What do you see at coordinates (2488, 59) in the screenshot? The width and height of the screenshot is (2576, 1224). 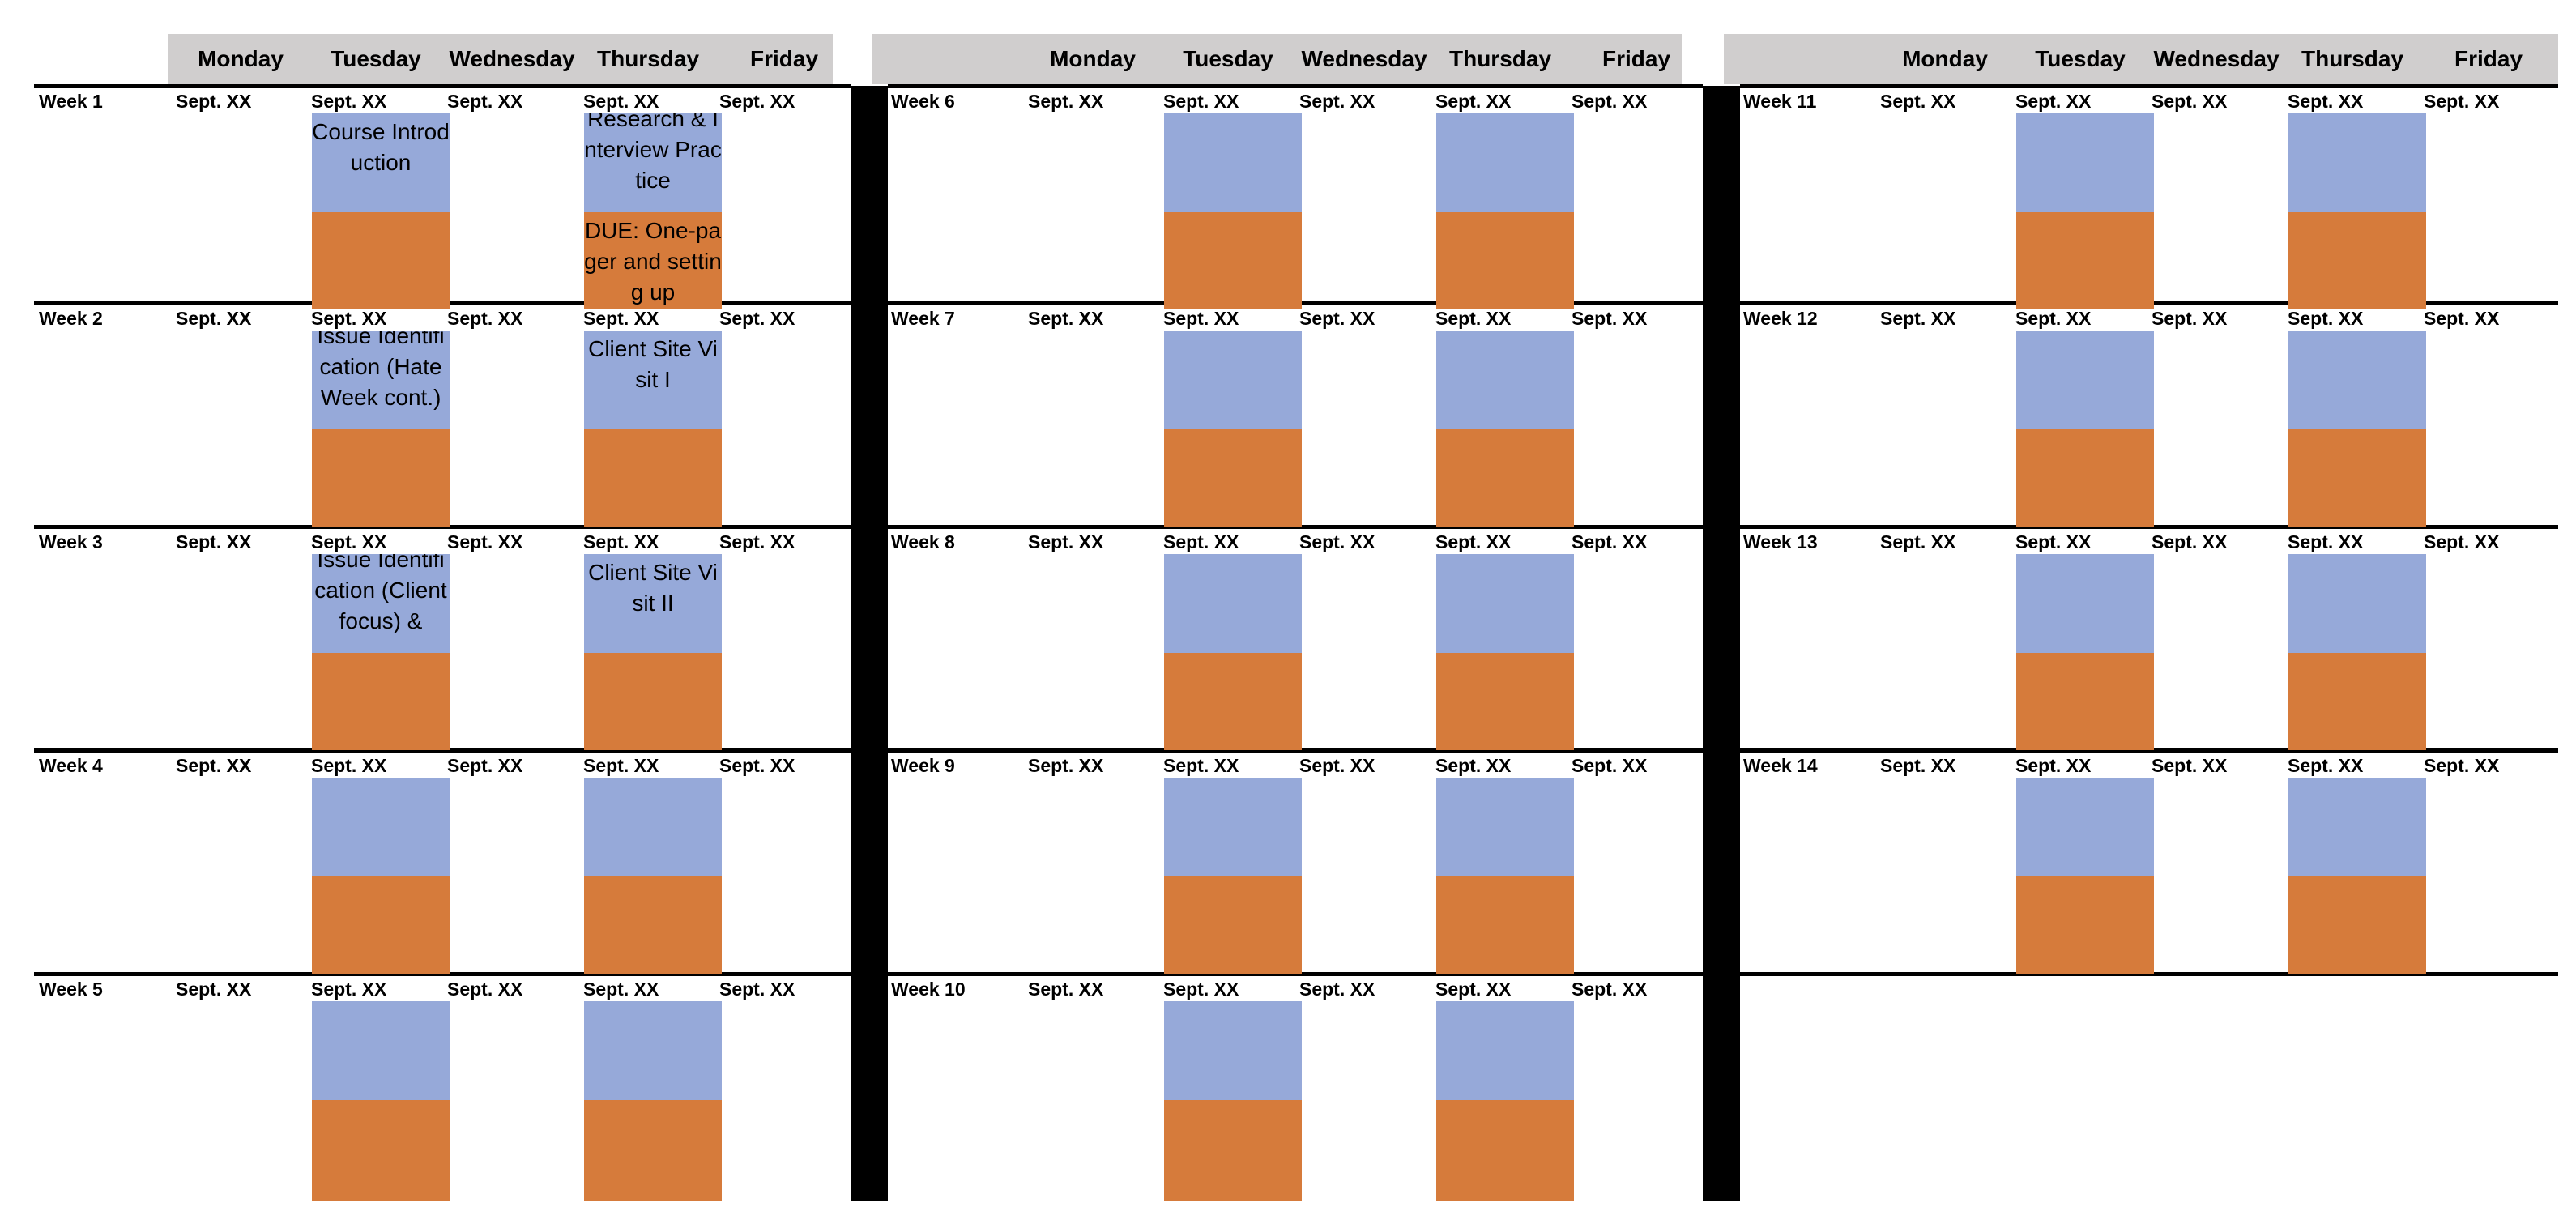 I see `day-header-friday: Friday` at bounding box center [2488, 59].